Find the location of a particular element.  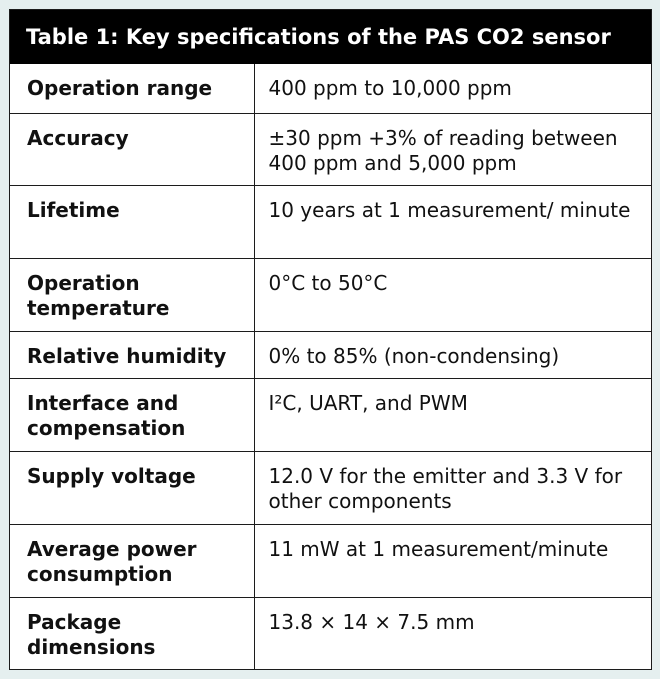

row-label-average-power: Average power consumption is located at coordinates (132, 560).